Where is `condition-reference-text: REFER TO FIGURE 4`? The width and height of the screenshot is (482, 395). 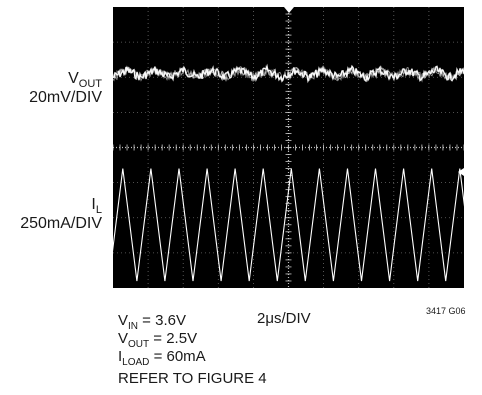 condition-reference-text: REFER TO FIGURE 4 is located at coordinates (192, 378).